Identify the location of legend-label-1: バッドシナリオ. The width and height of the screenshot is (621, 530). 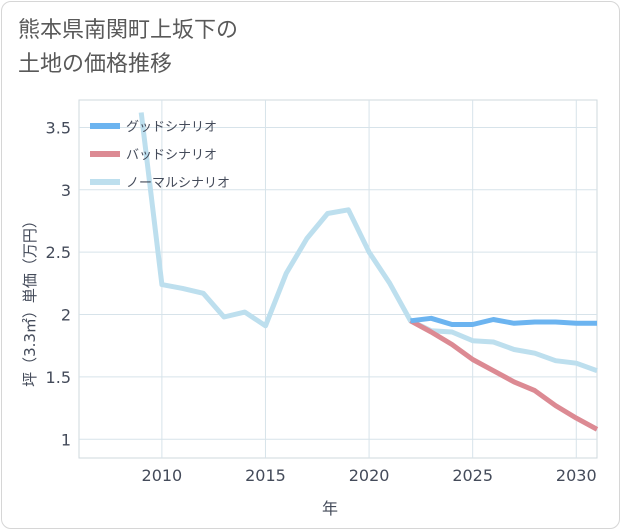
(171, 155).